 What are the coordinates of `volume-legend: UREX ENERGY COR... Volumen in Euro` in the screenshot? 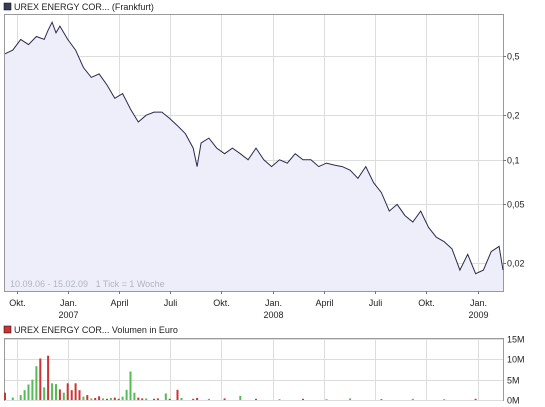 It's located at (90, 330).